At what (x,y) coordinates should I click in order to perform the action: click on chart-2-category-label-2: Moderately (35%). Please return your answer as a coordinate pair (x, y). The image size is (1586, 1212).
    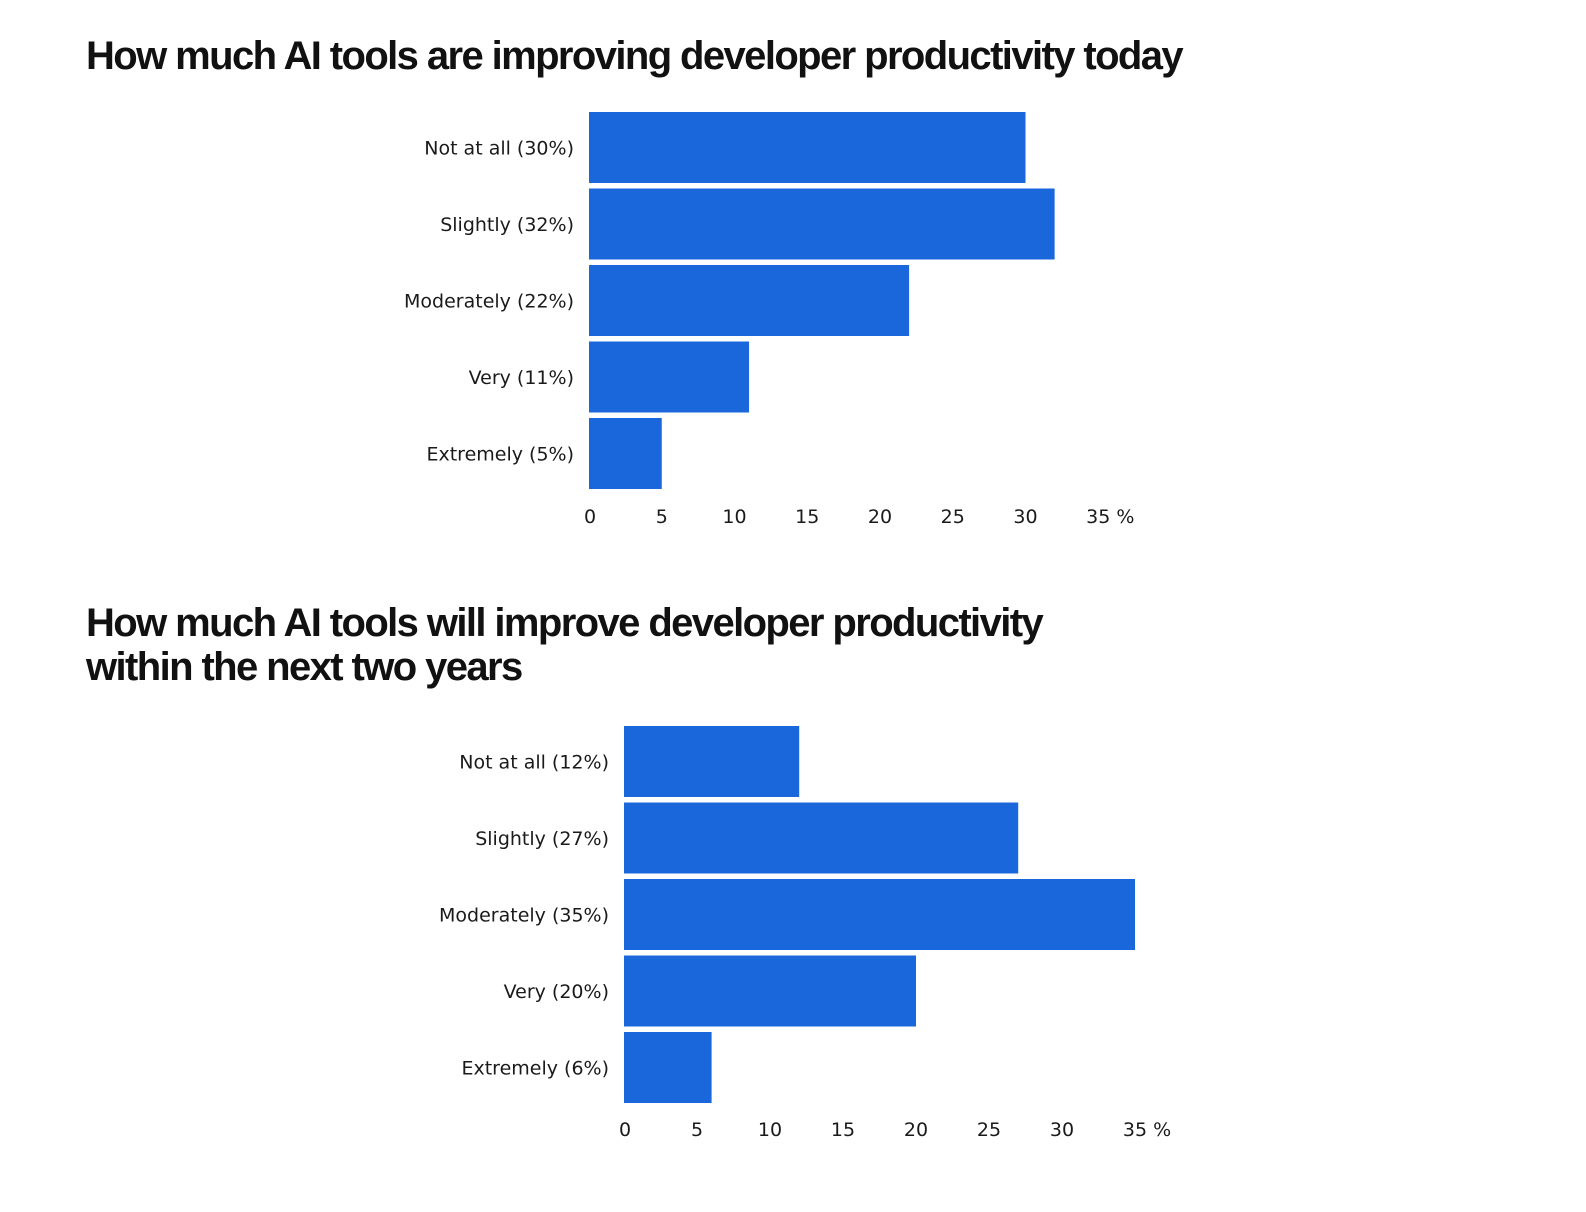
    Looking at the image, I should click on (524, 916).